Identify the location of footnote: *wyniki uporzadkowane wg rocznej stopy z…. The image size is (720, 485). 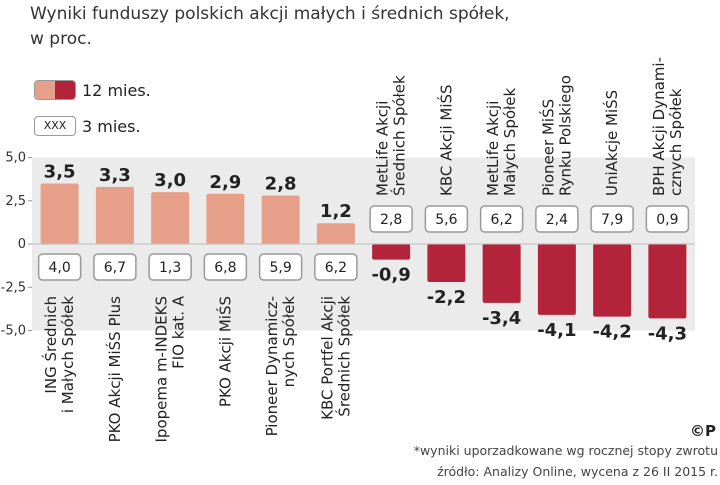
(565, 450).